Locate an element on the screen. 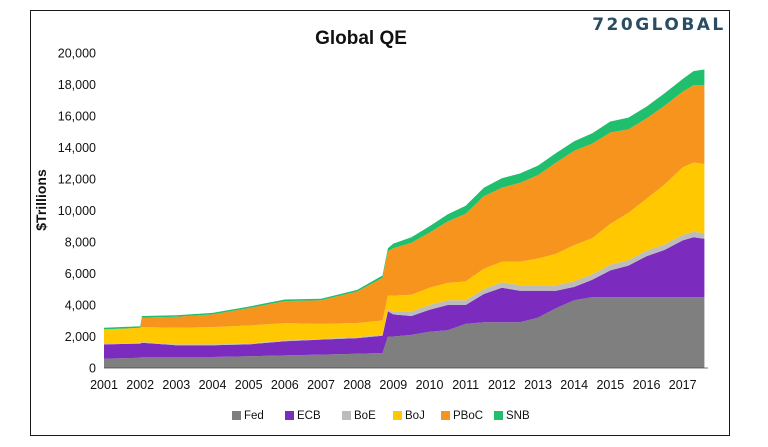  legend-swatch-boj is located at coordinates (397, 415).